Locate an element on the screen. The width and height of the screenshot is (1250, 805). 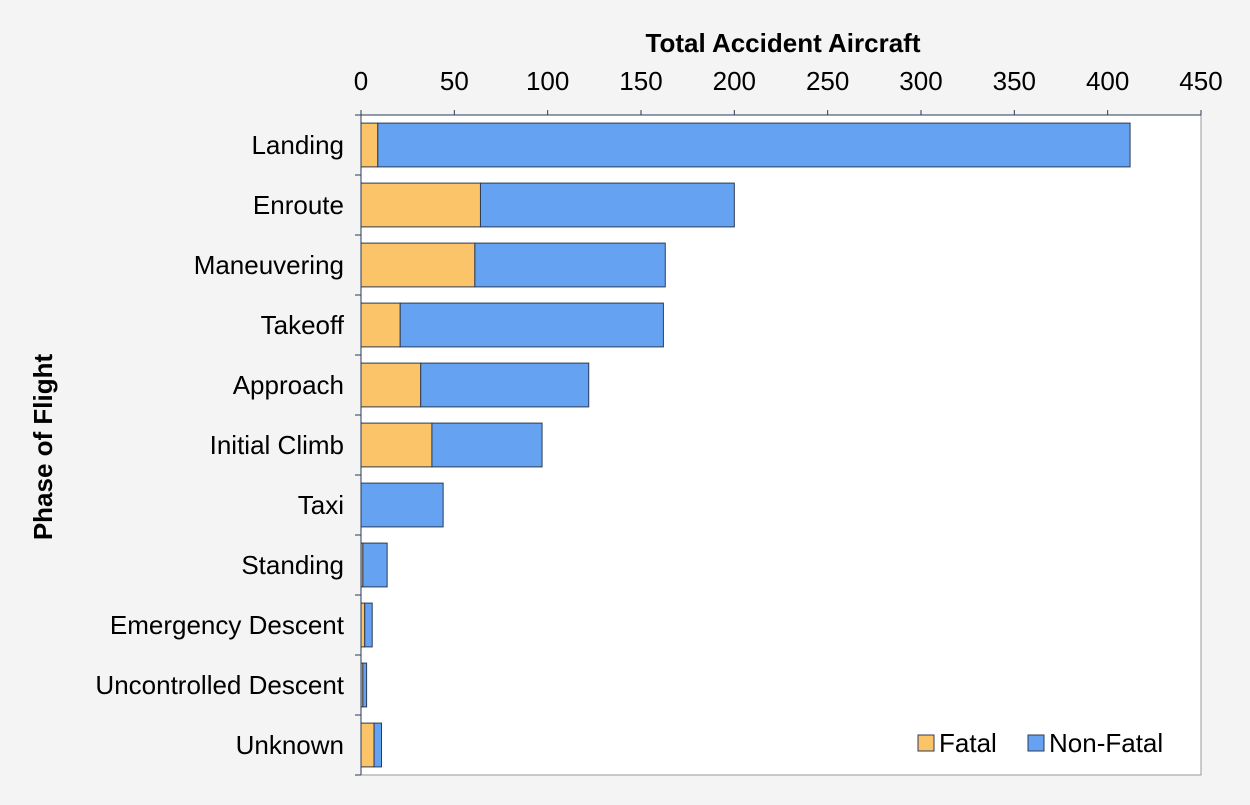
x-tick-label: 300 is located at coordinates (920, 81).